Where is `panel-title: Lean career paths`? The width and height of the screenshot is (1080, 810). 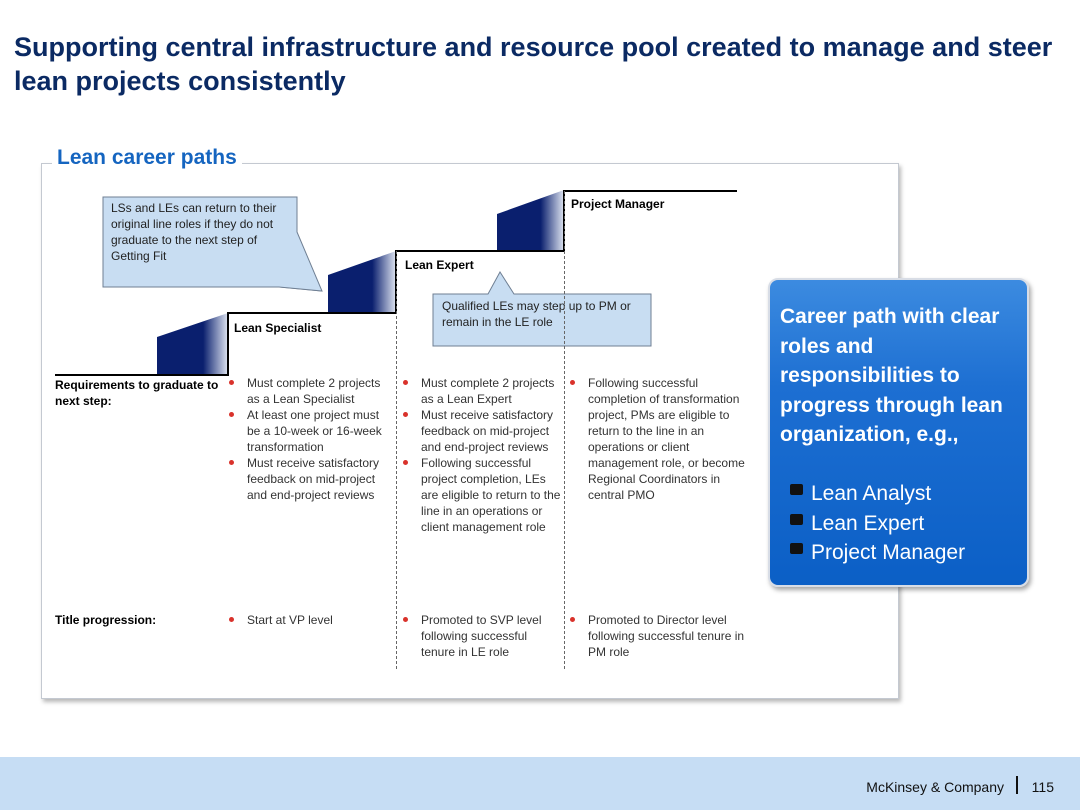 panel-title: Lean career paths is located at coordinates (147, 158).